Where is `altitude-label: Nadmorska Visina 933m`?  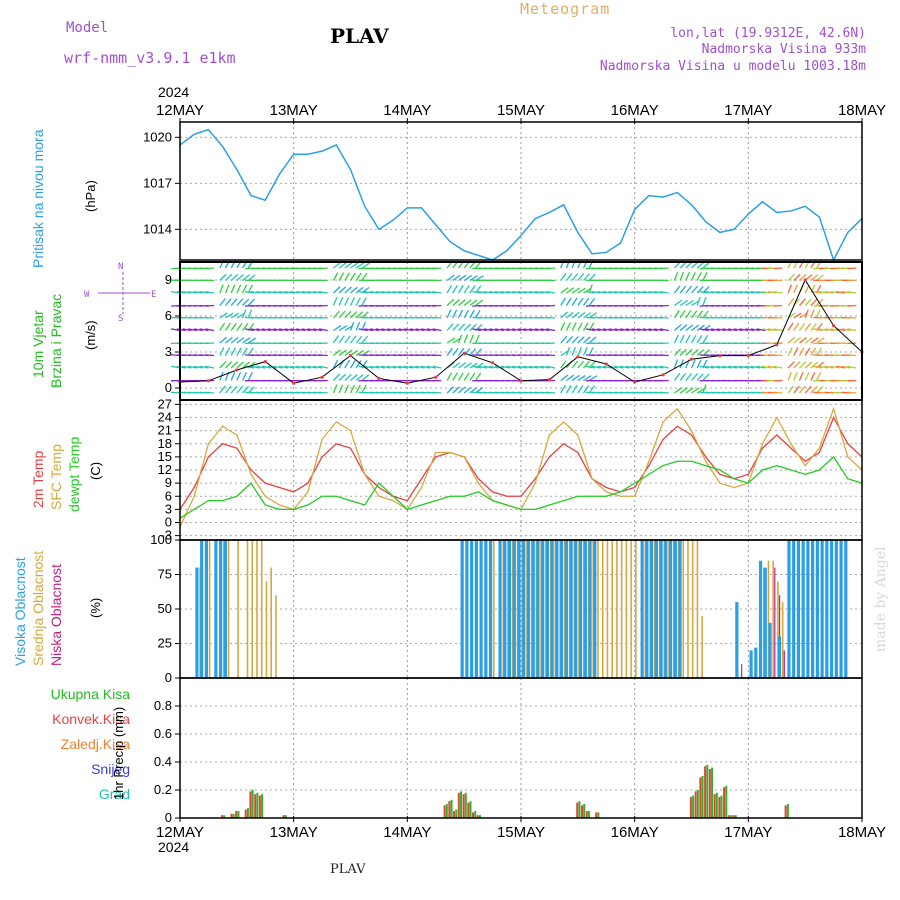
altitude-label: Nadmorska Visina 933m is located at coordinates (783, 49).